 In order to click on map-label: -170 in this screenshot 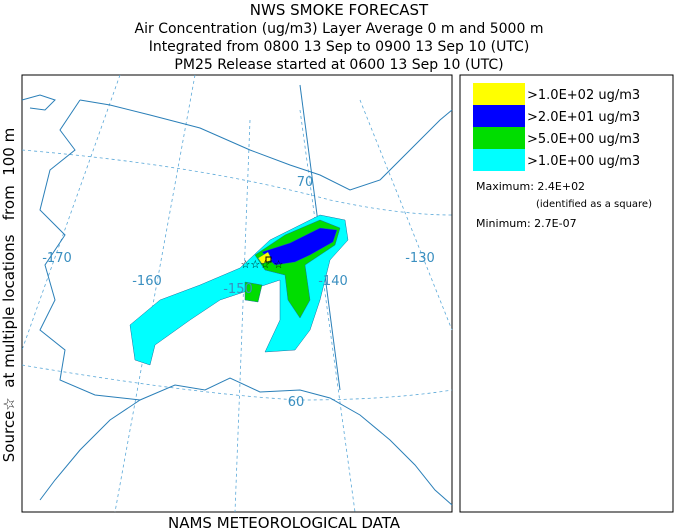, I will do `click(57, 258)`.